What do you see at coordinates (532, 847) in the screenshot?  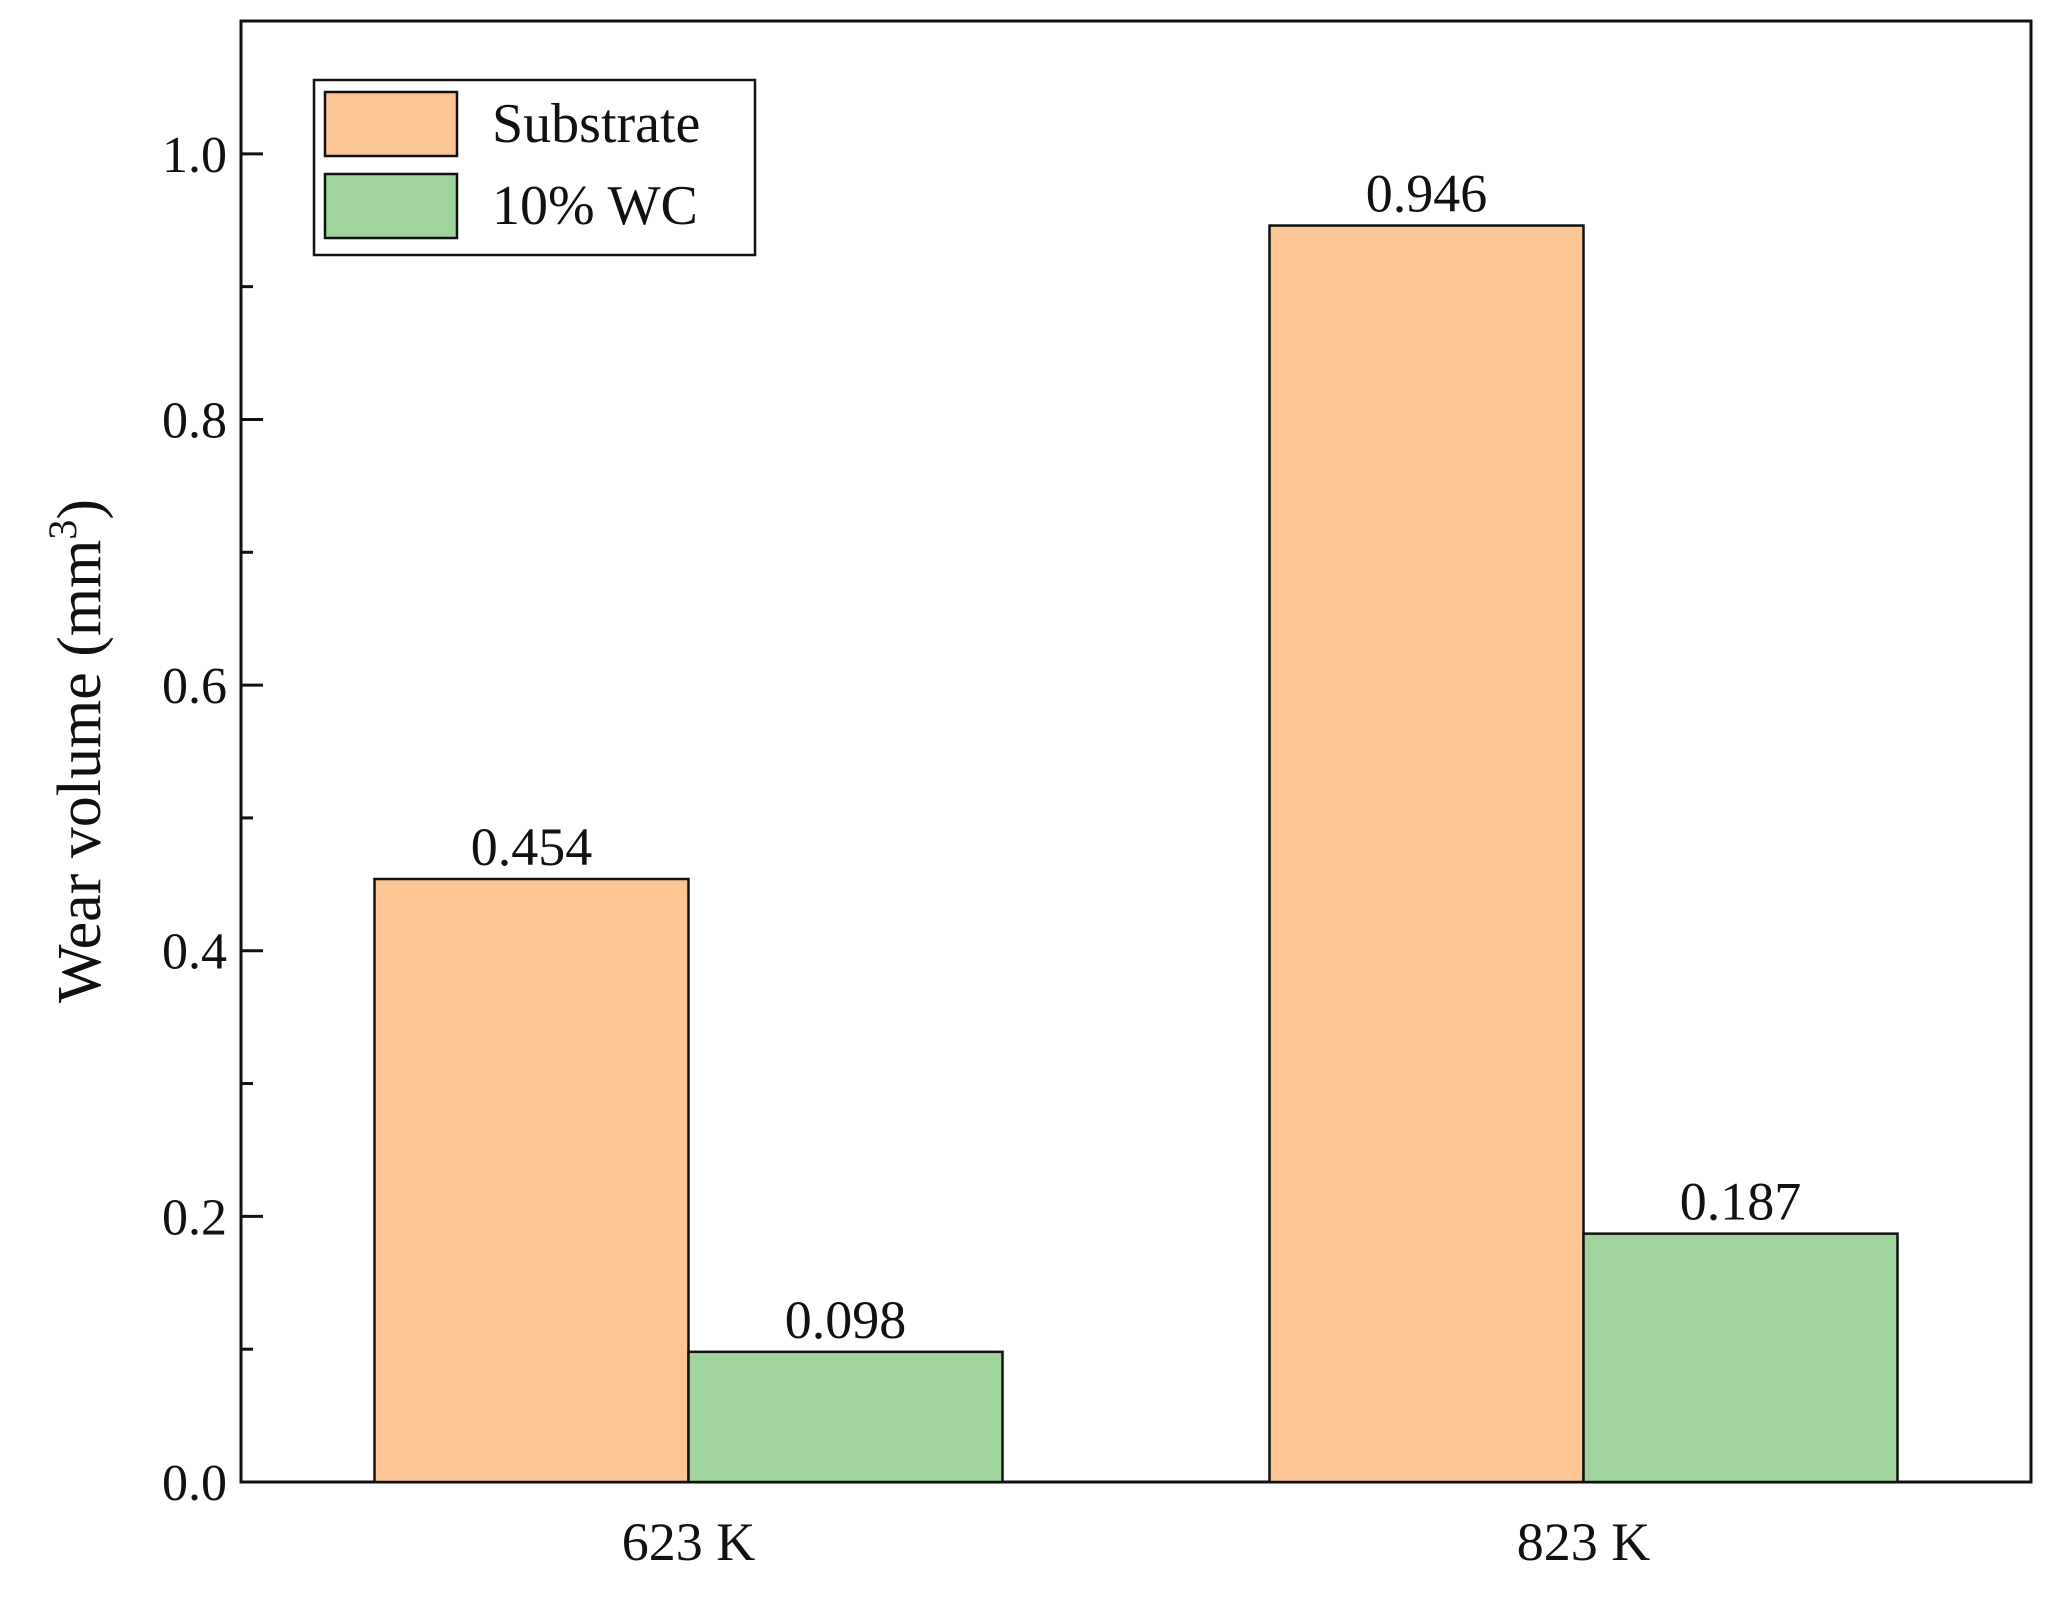 I see `bar-value-label: 0.454` at bounding box center [532, 847].